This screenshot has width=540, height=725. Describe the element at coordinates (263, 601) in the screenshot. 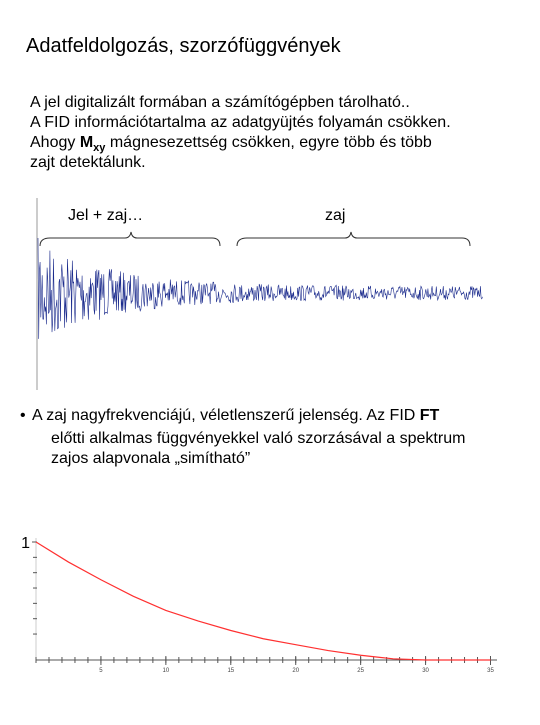

I see `line-series` at that location.